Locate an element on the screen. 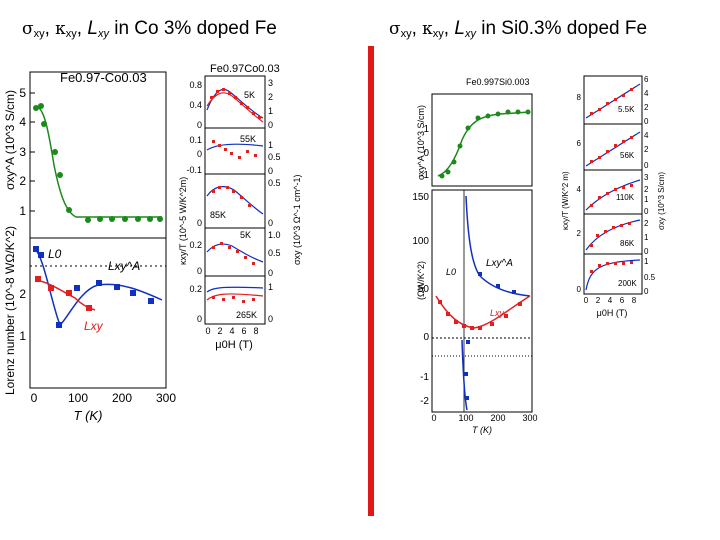 Image resolution: width=720 pixels, height=540 pixels. heading-right: σxy, κxy, Lxy in Si0.3% doped Fe is located at coordinates (518, 33).